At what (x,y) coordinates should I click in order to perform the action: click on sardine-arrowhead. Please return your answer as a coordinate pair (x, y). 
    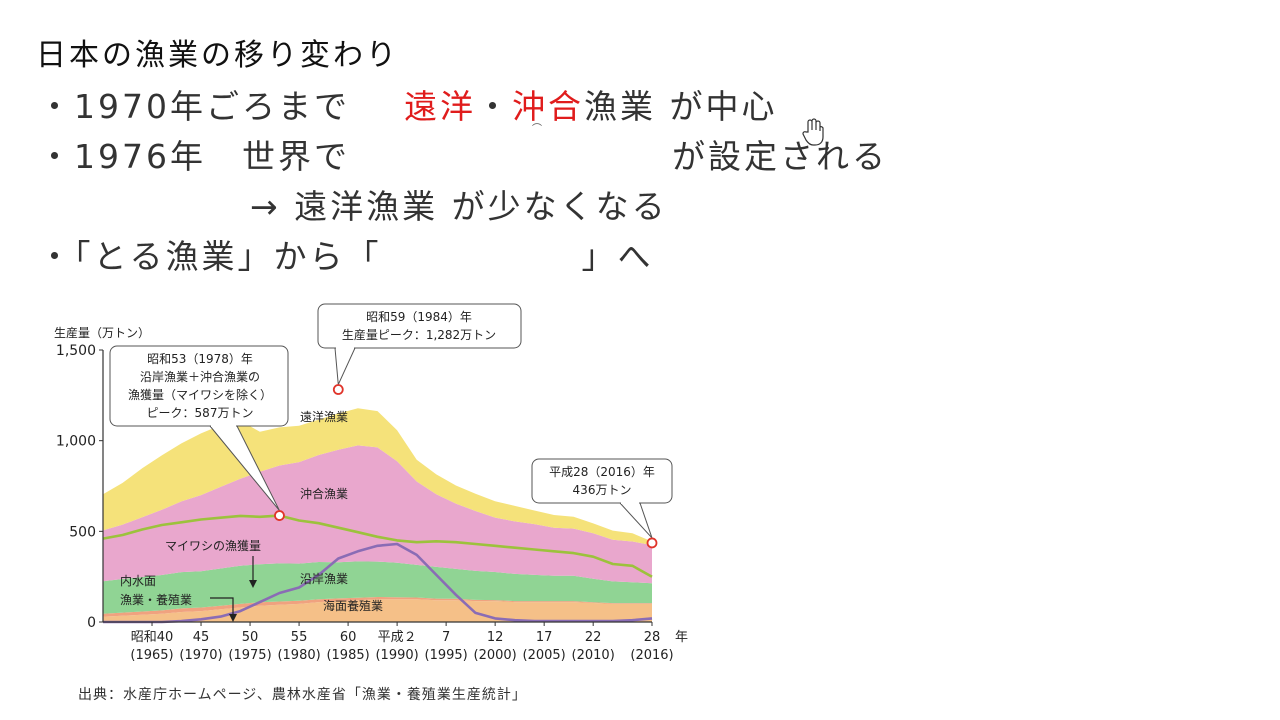
    Looking at the image, I should click on (253, 584).